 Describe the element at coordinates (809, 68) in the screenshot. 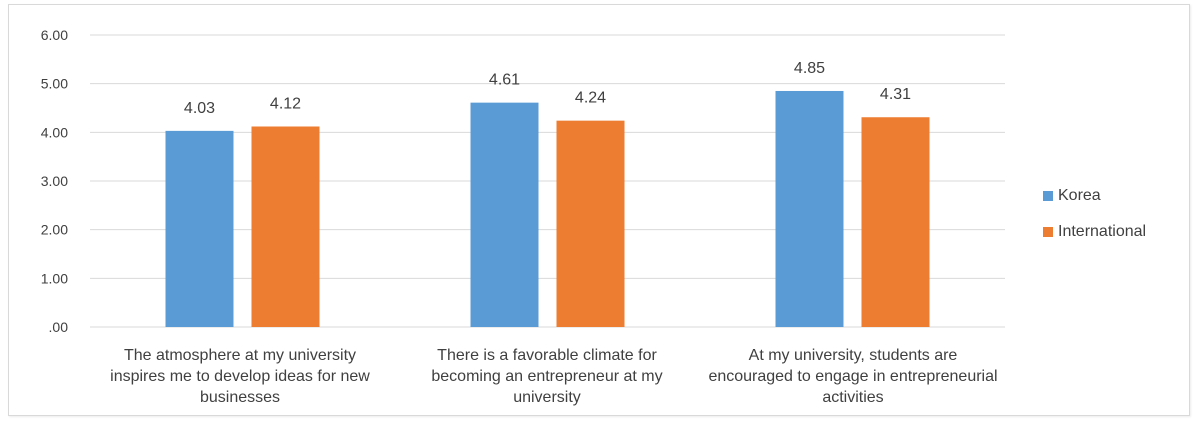

I see `data-label: 4.85` at that location.